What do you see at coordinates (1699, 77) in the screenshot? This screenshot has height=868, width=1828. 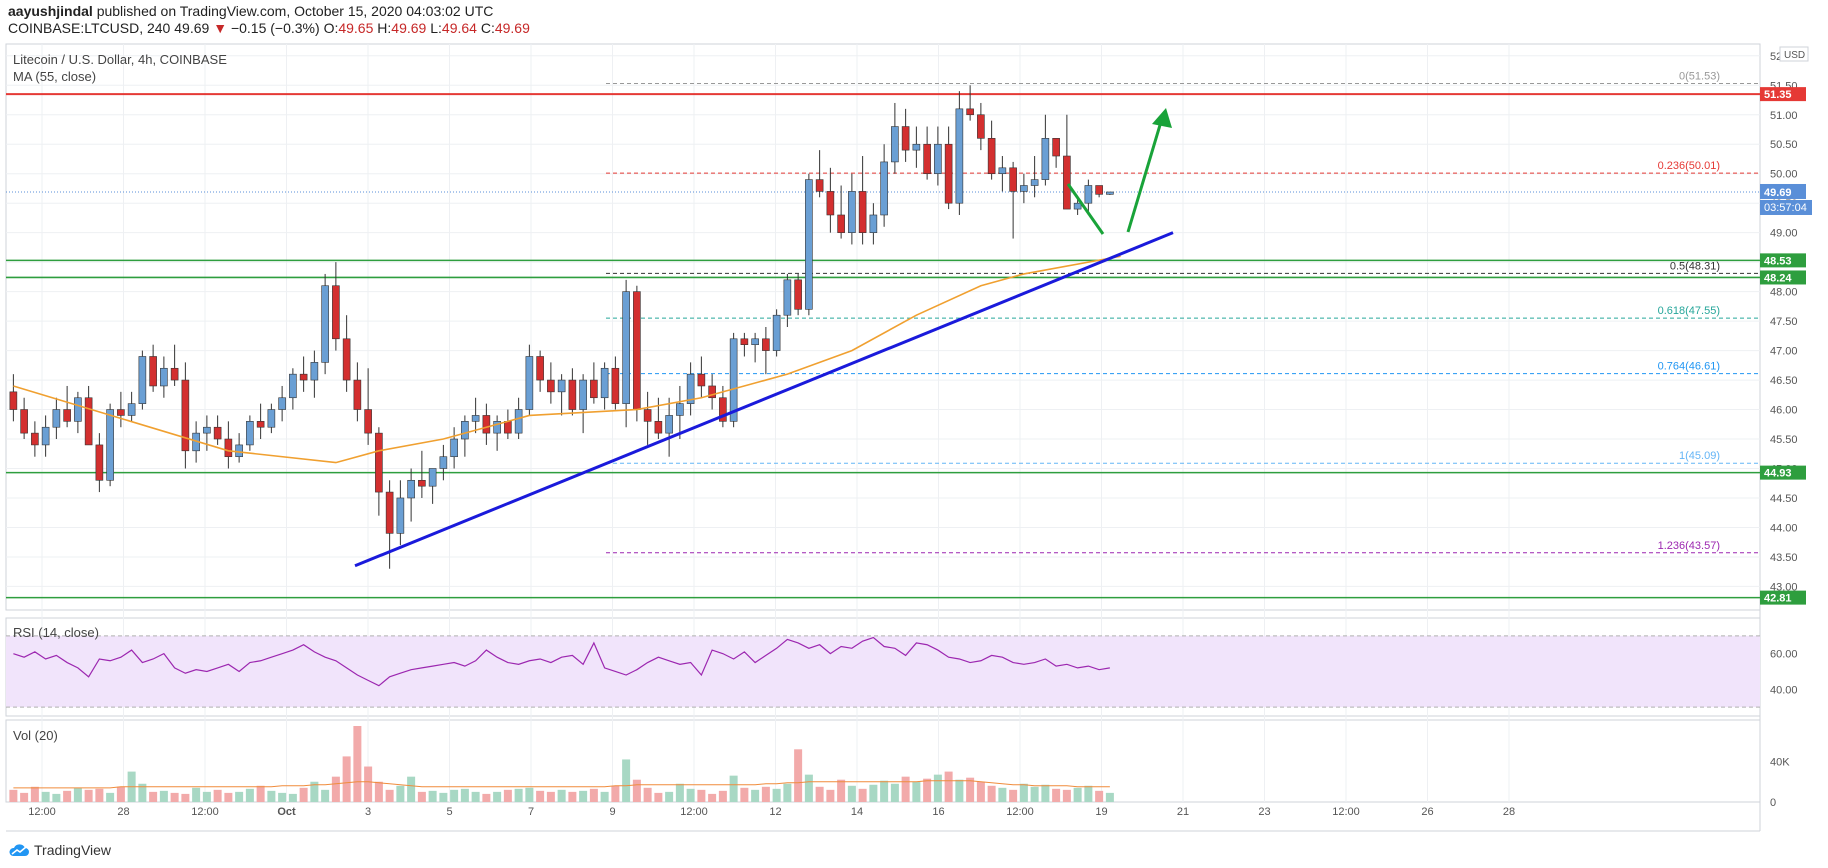 I see `fibonacci-level-label: 0(51.53)` at bounding box center [1699, 77].